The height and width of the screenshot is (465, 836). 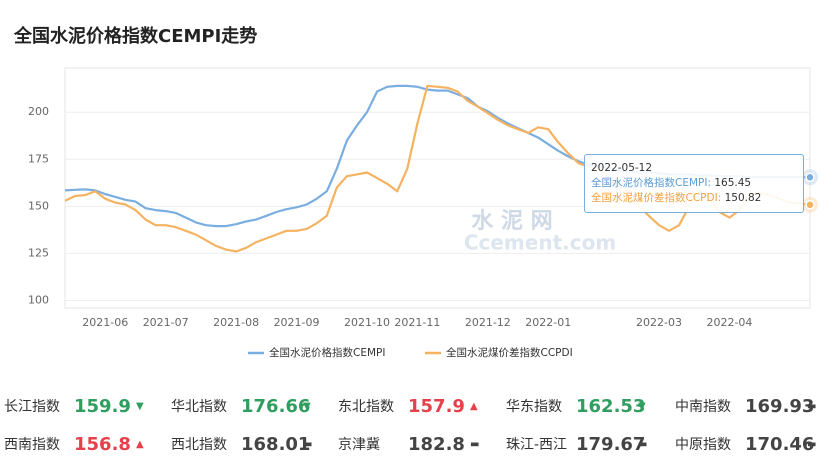 I want to click on index-name: 华东指数, so click(x=534, y=407).